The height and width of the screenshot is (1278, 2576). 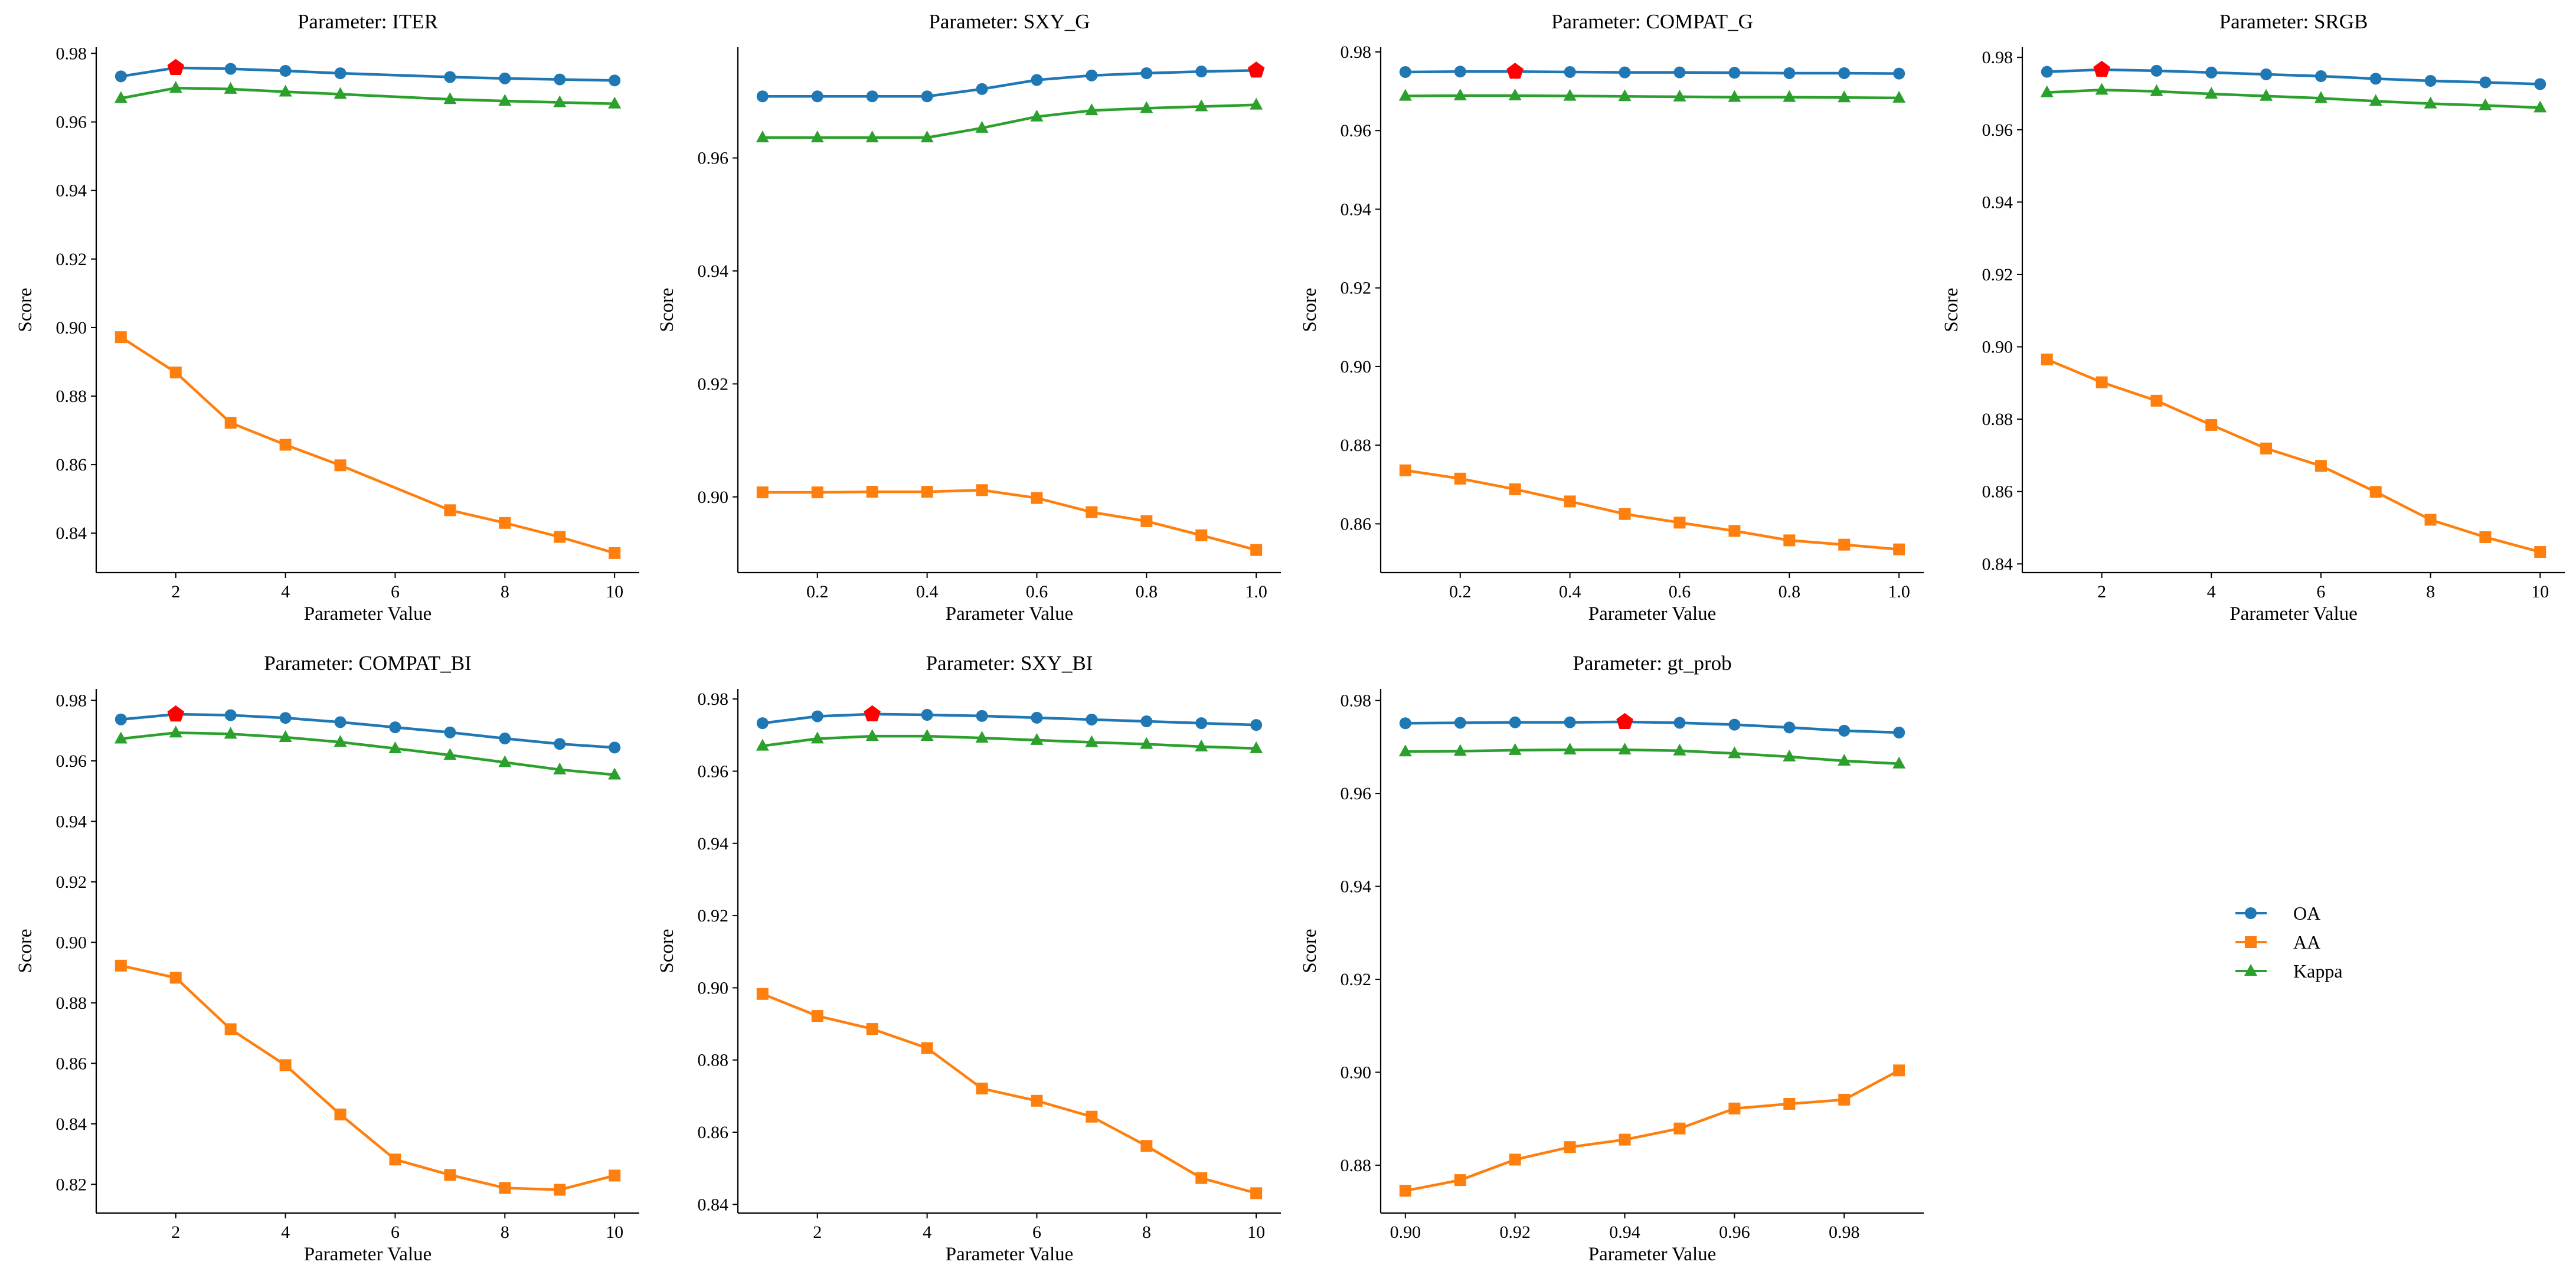 I want to click on x-tick-label: 10, so click(x=614, y=1232).